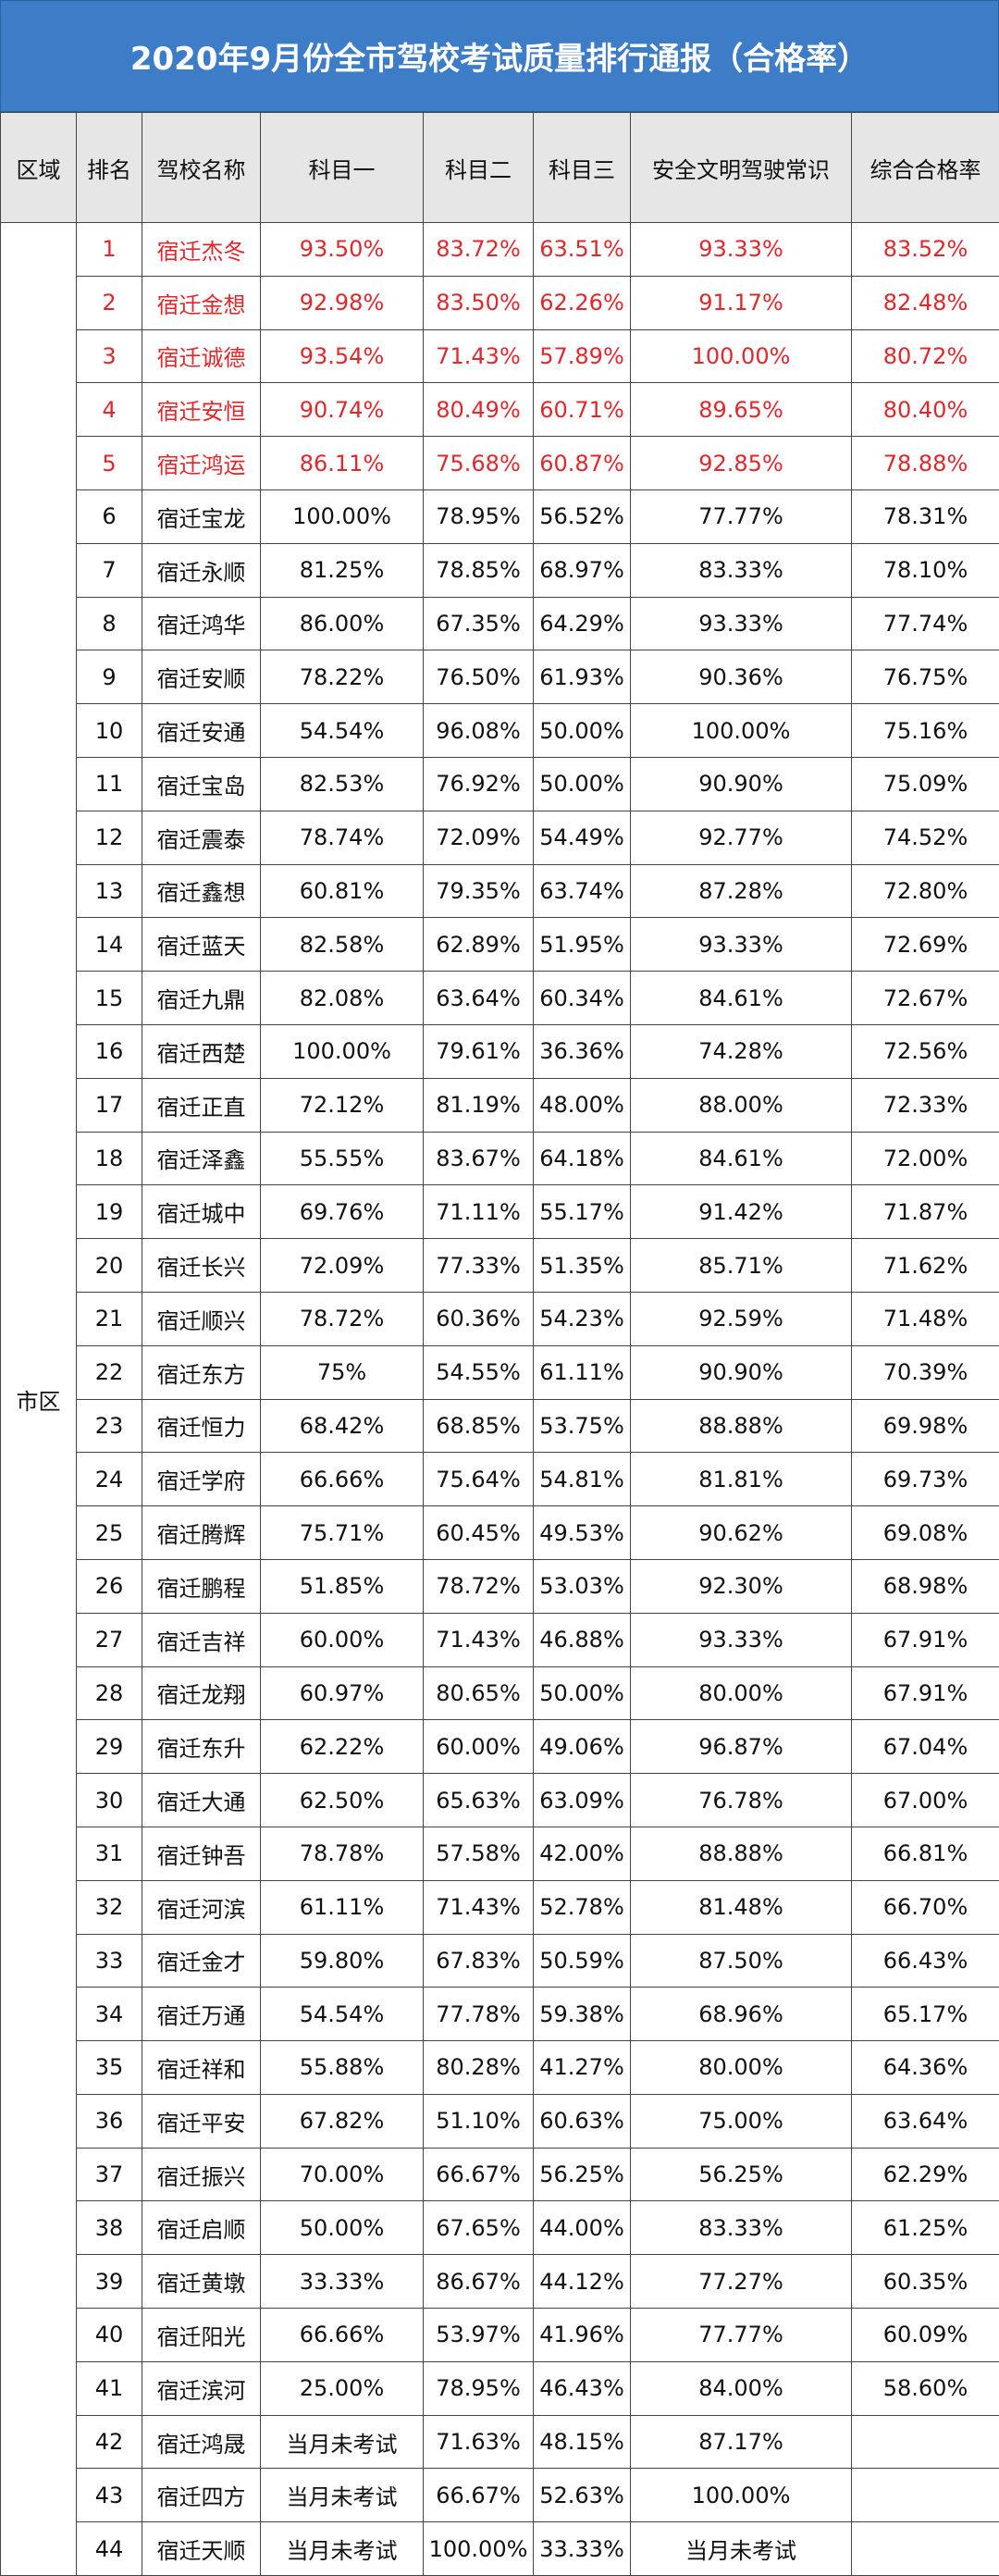 The height and width of the screenshot is (2576, 999). Describe the element at coordinates (201, 516) in the screenshot. I see `table-cell: 宿迁宝龙` at that location.